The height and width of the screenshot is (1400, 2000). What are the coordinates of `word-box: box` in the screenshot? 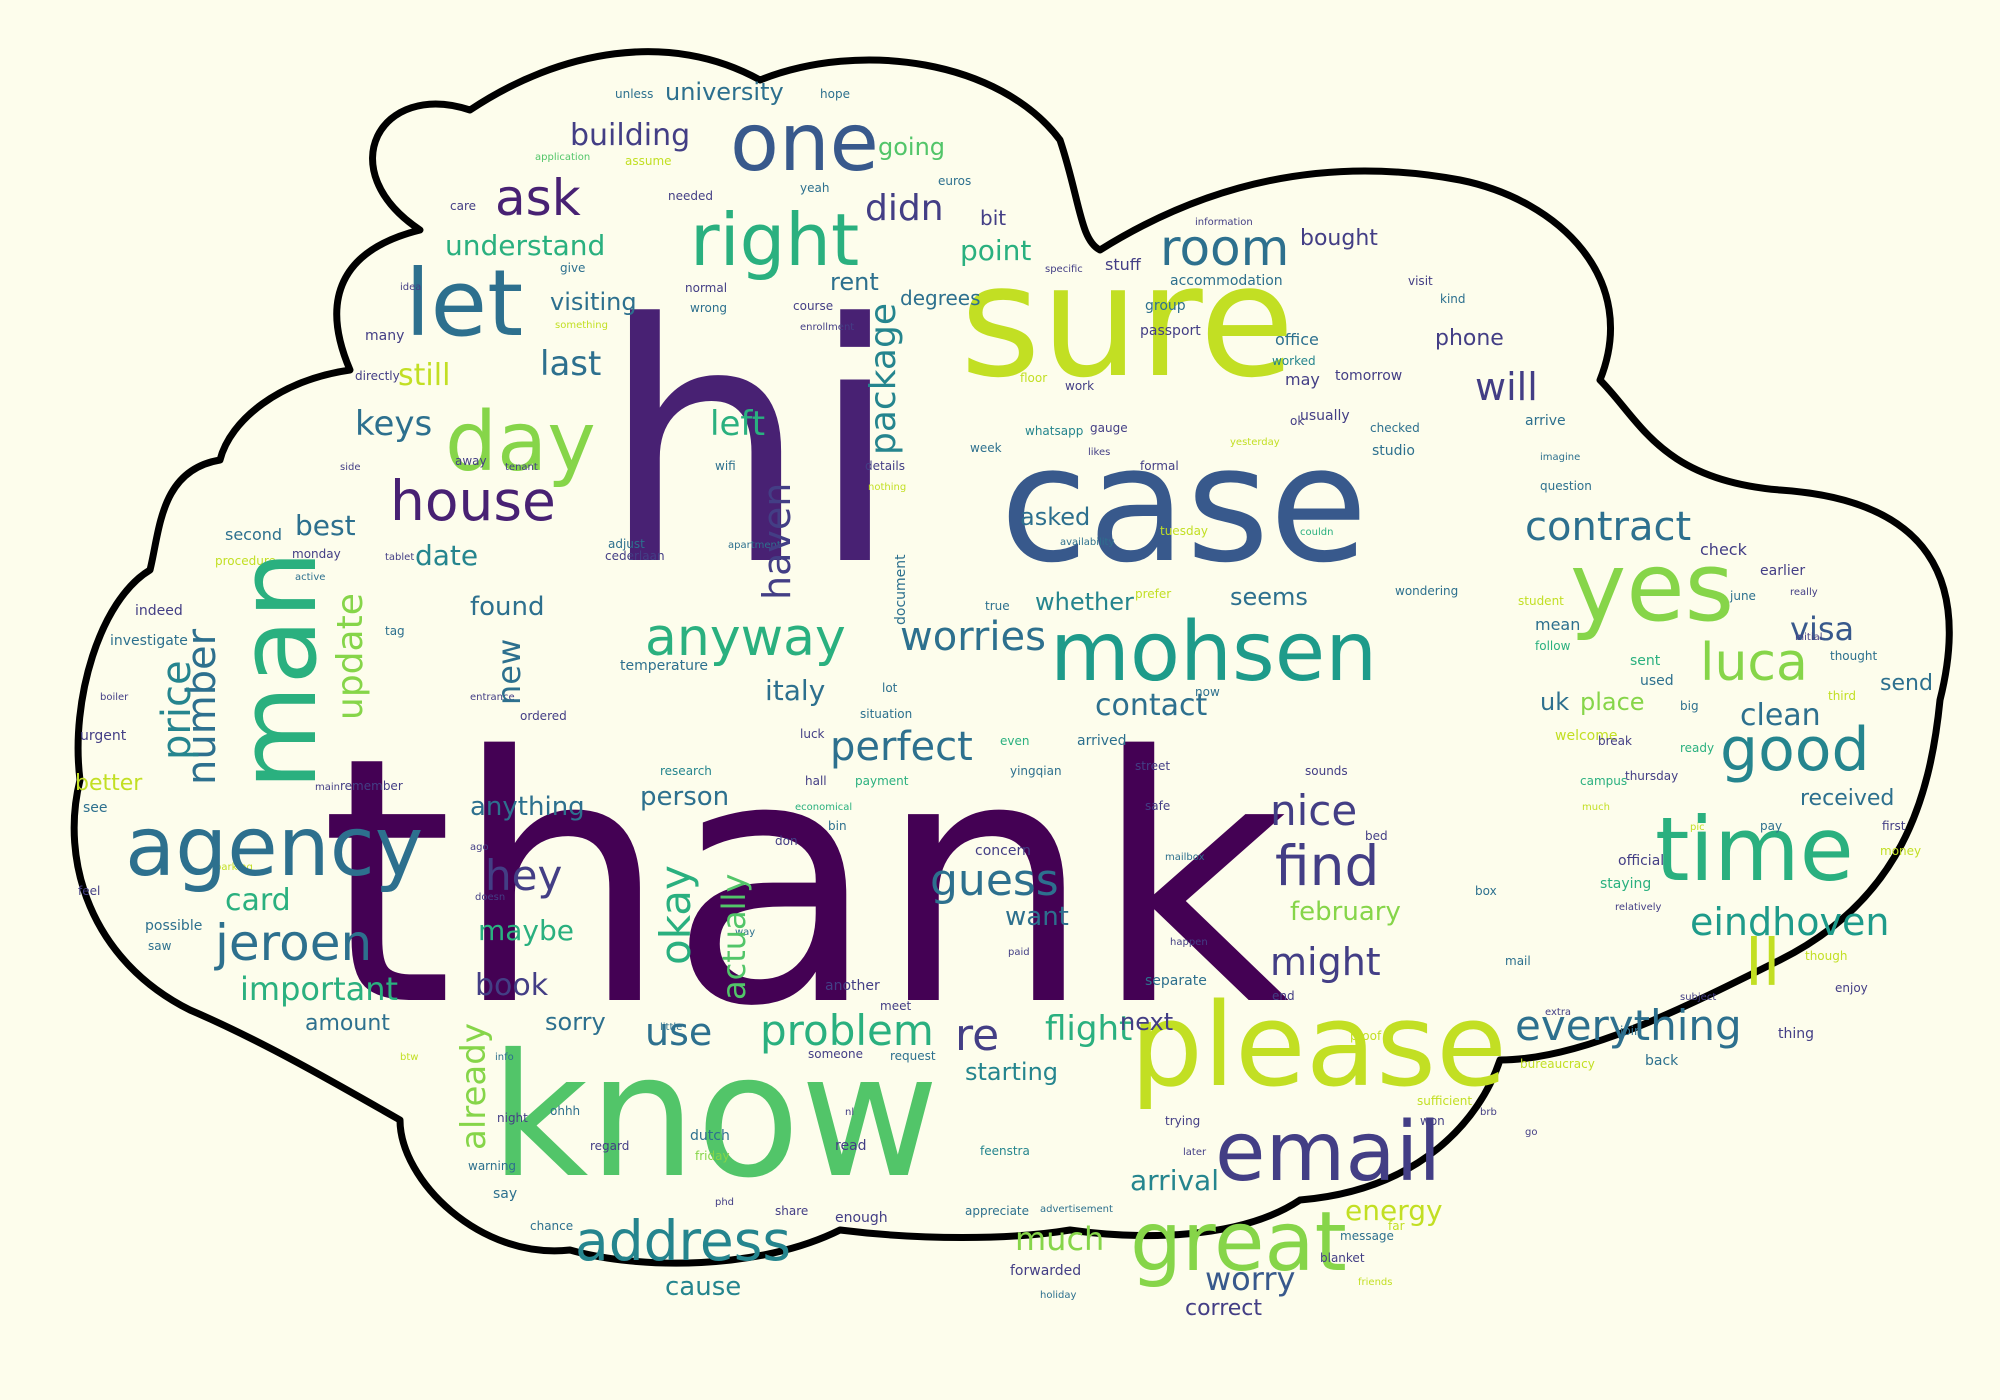 It's located at (1486, 891).